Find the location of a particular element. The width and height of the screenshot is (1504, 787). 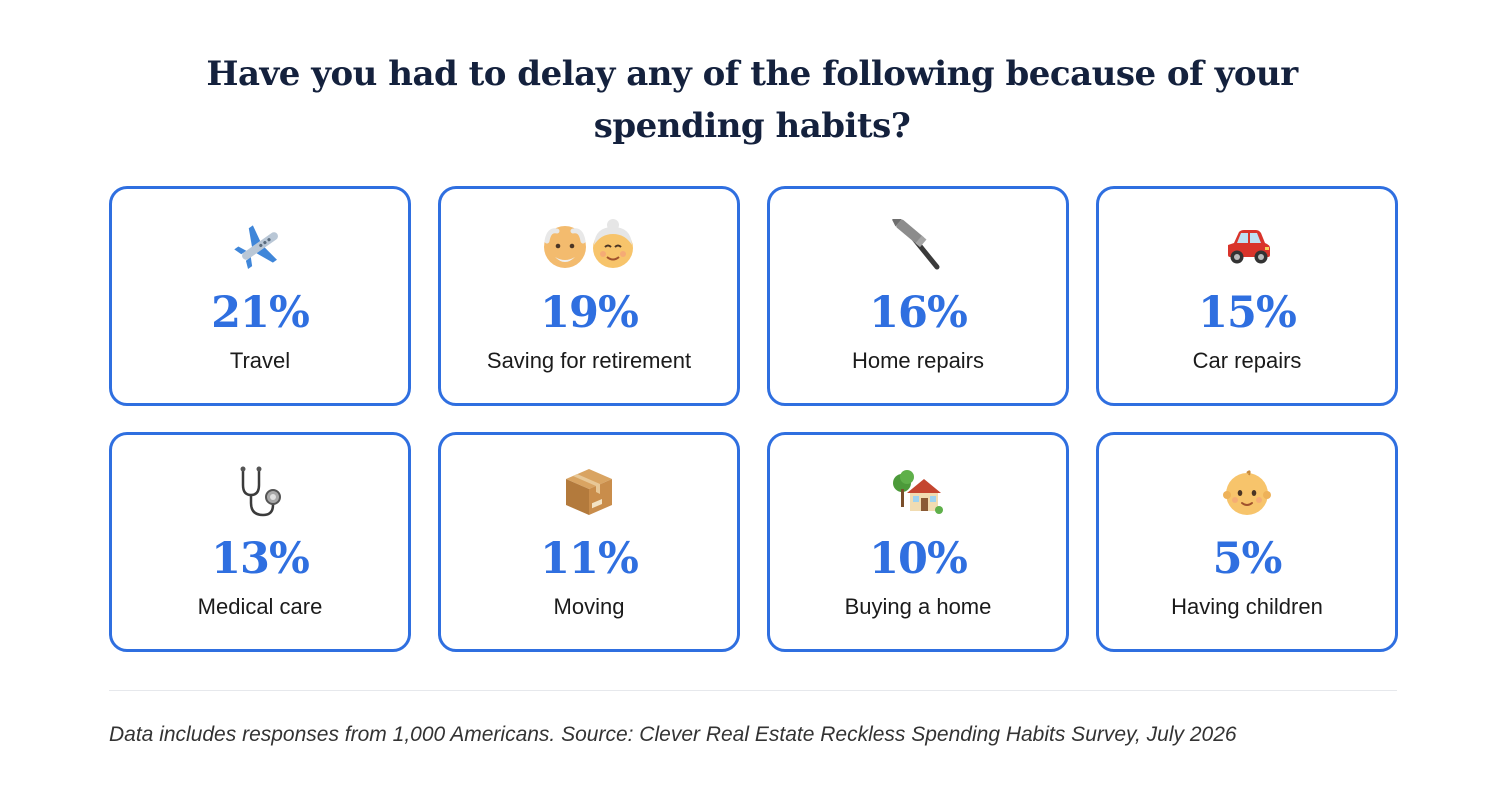

stat-label: Moving is located at coordinates (589, 606).